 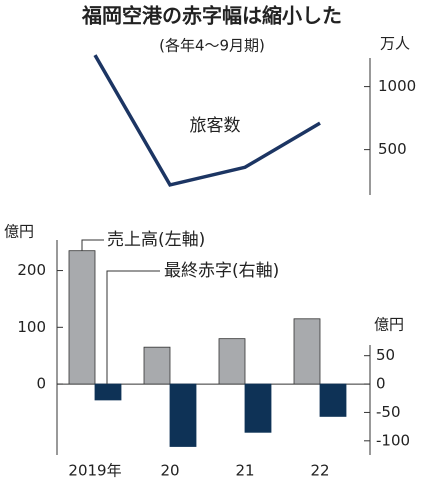 What do you see at coordinates (169, 471) in the screenshot?
I see `x-tick-label: 20` at bounding box center [169, 471].